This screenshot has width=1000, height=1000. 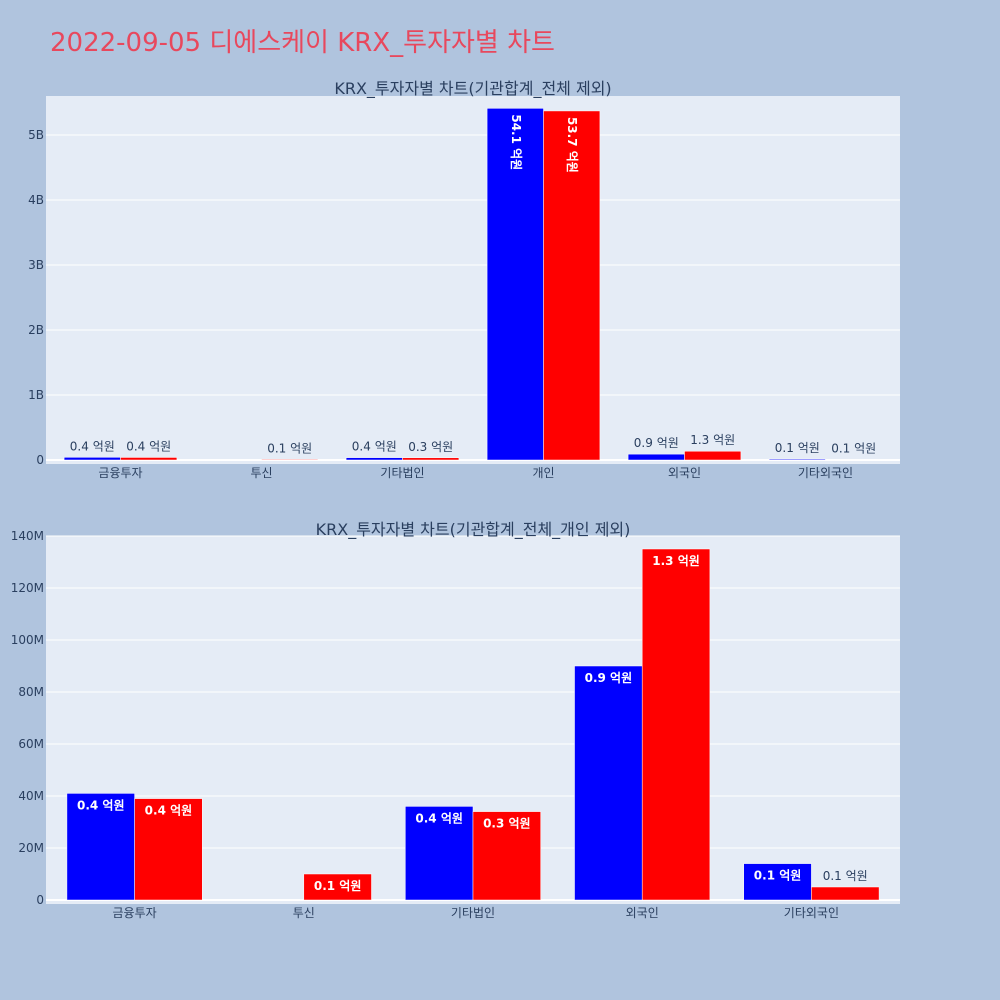 I want to click on chart1-data-label: 54.1 억원, so click(x=516, y=142).